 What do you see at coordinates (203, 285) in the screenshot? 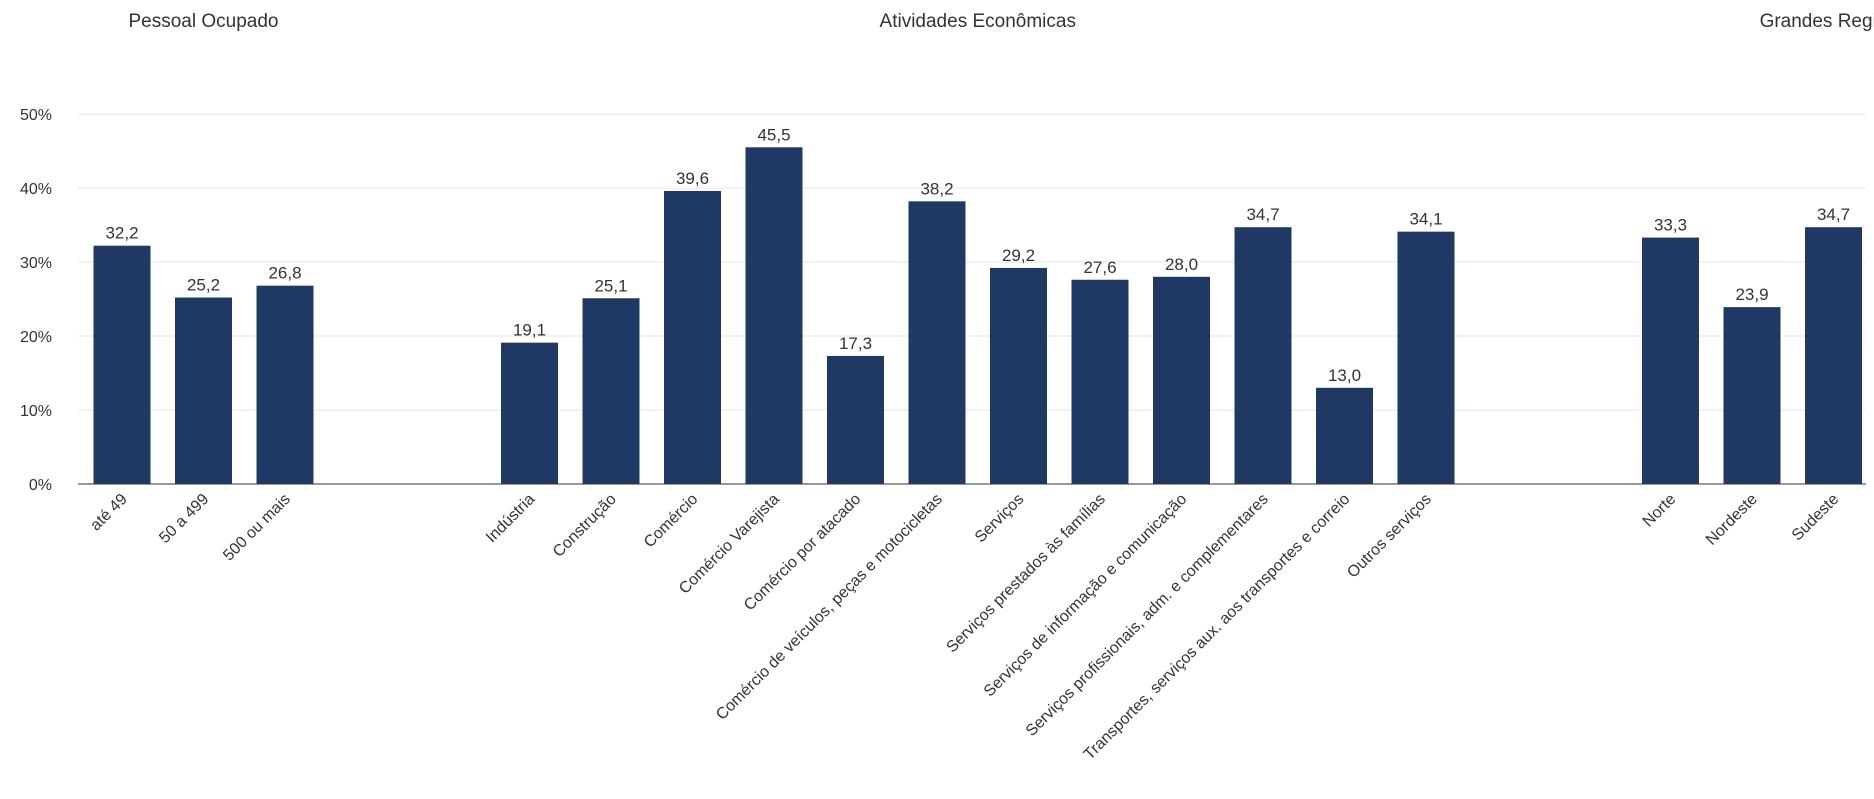
I see `data-label: 25,2` at bounding box center [203, 285].